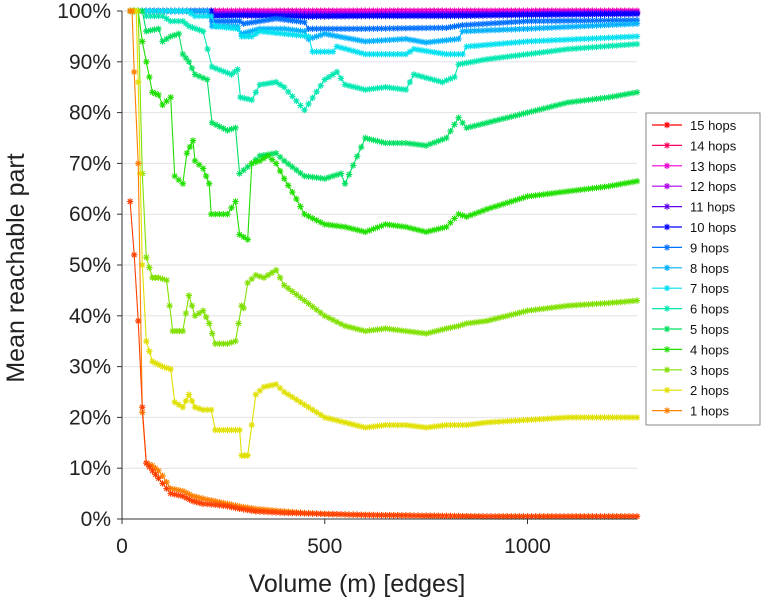 The width and height of the screenshot is (771, 600). What do you see at coordinates (90, 367) in the screenshot?
I see `y-tick-label-3: 30%` at bounding box center [90, 367].